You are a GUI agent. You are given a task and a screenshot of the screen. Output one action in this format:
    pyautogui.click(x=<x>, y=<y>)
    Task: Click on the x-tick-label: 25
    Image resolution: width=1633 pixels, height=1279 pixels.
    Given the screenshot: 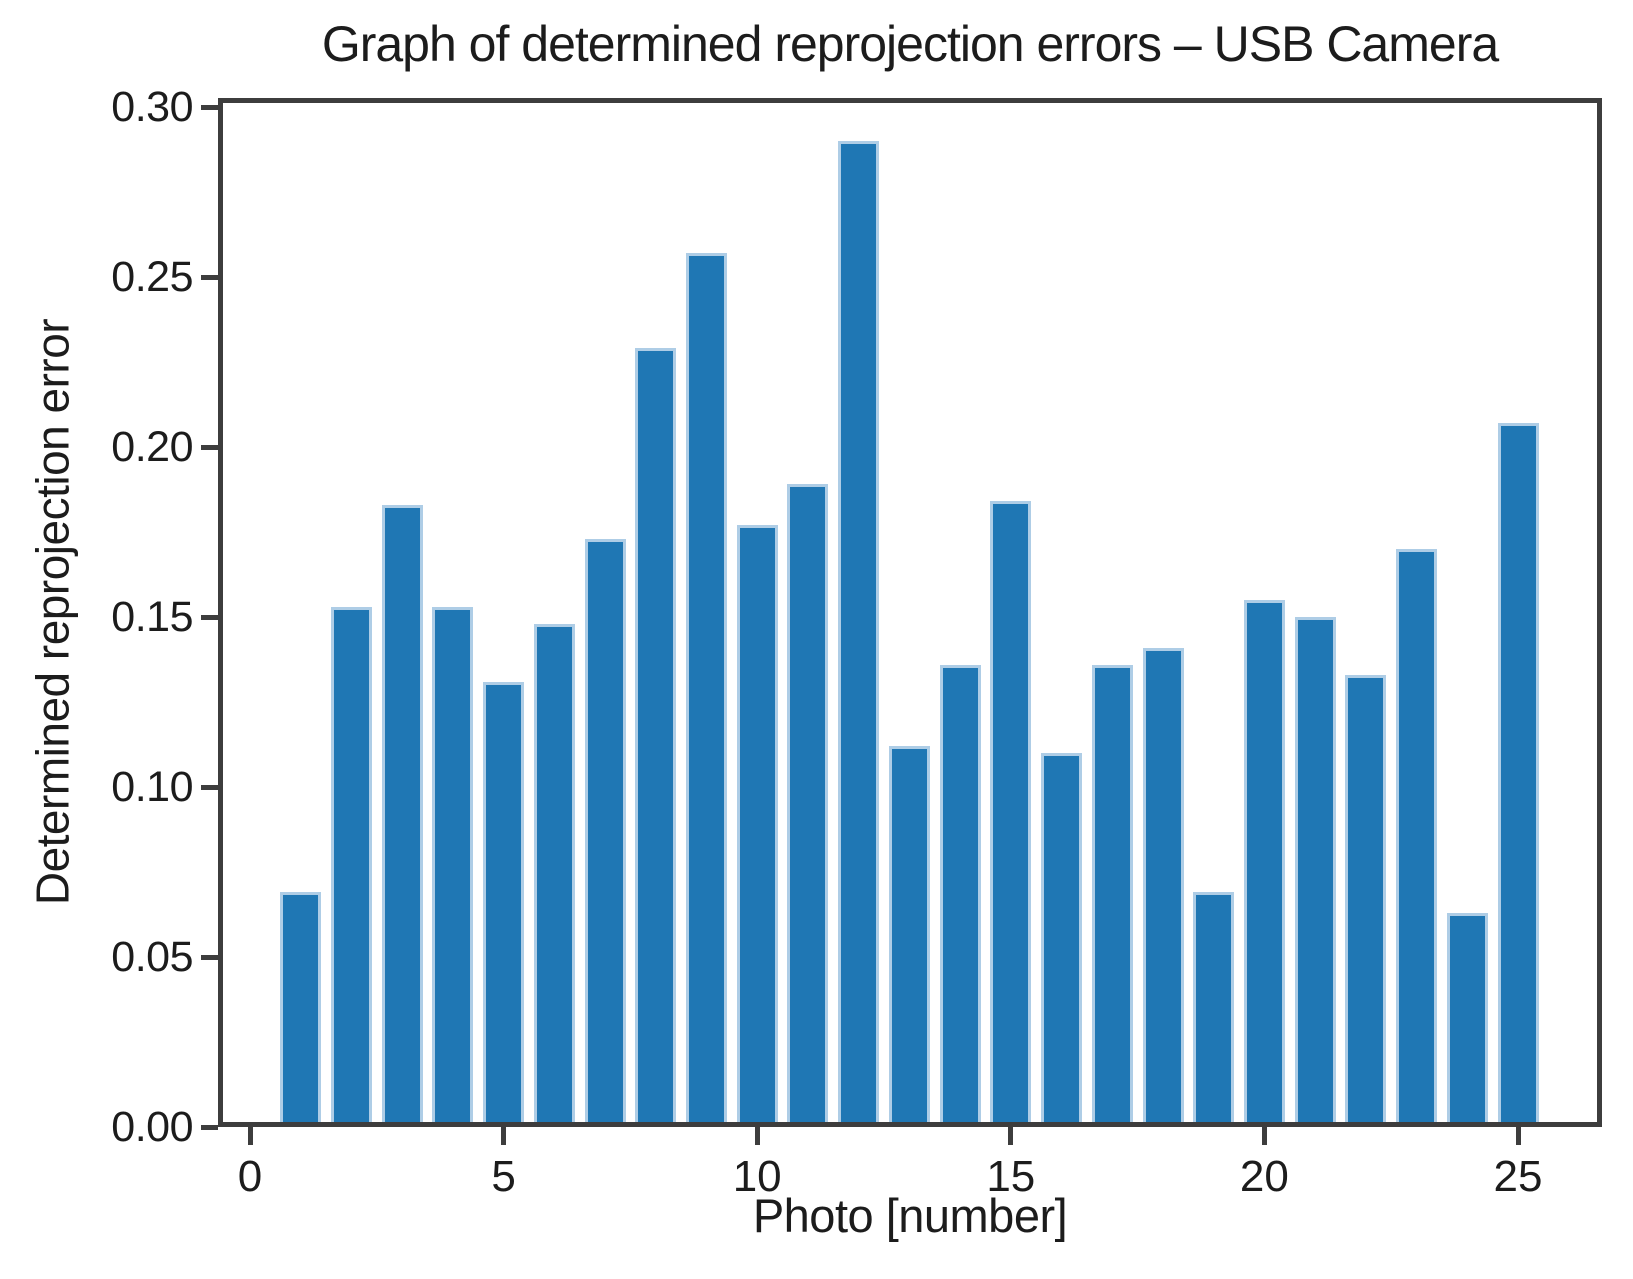 What is the action you would take?
    pyautogui.click(x=1518, y=1176)
    